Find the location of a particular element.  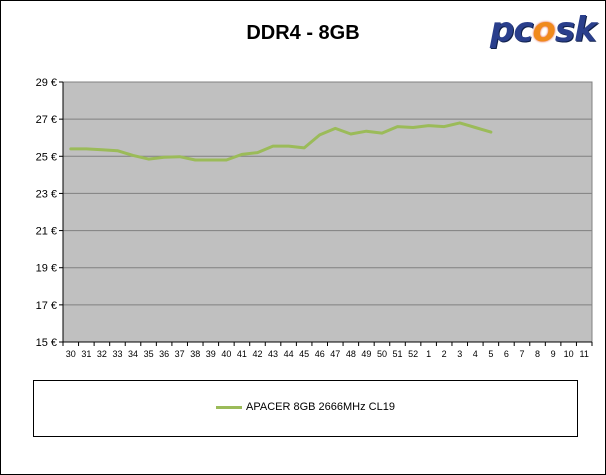

logo-text-o: o is located at coordinates (544, 30).